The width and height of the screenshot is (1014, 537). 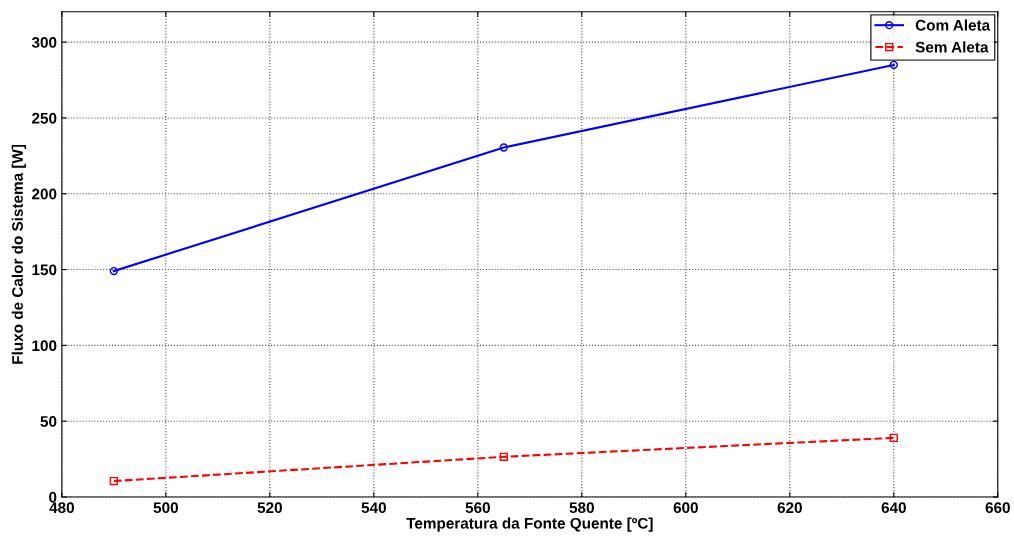 What do you see at coordinates (53, 497) in the screenshot?
I see `y-tick-label: 0` at bounding box center [53, 497].